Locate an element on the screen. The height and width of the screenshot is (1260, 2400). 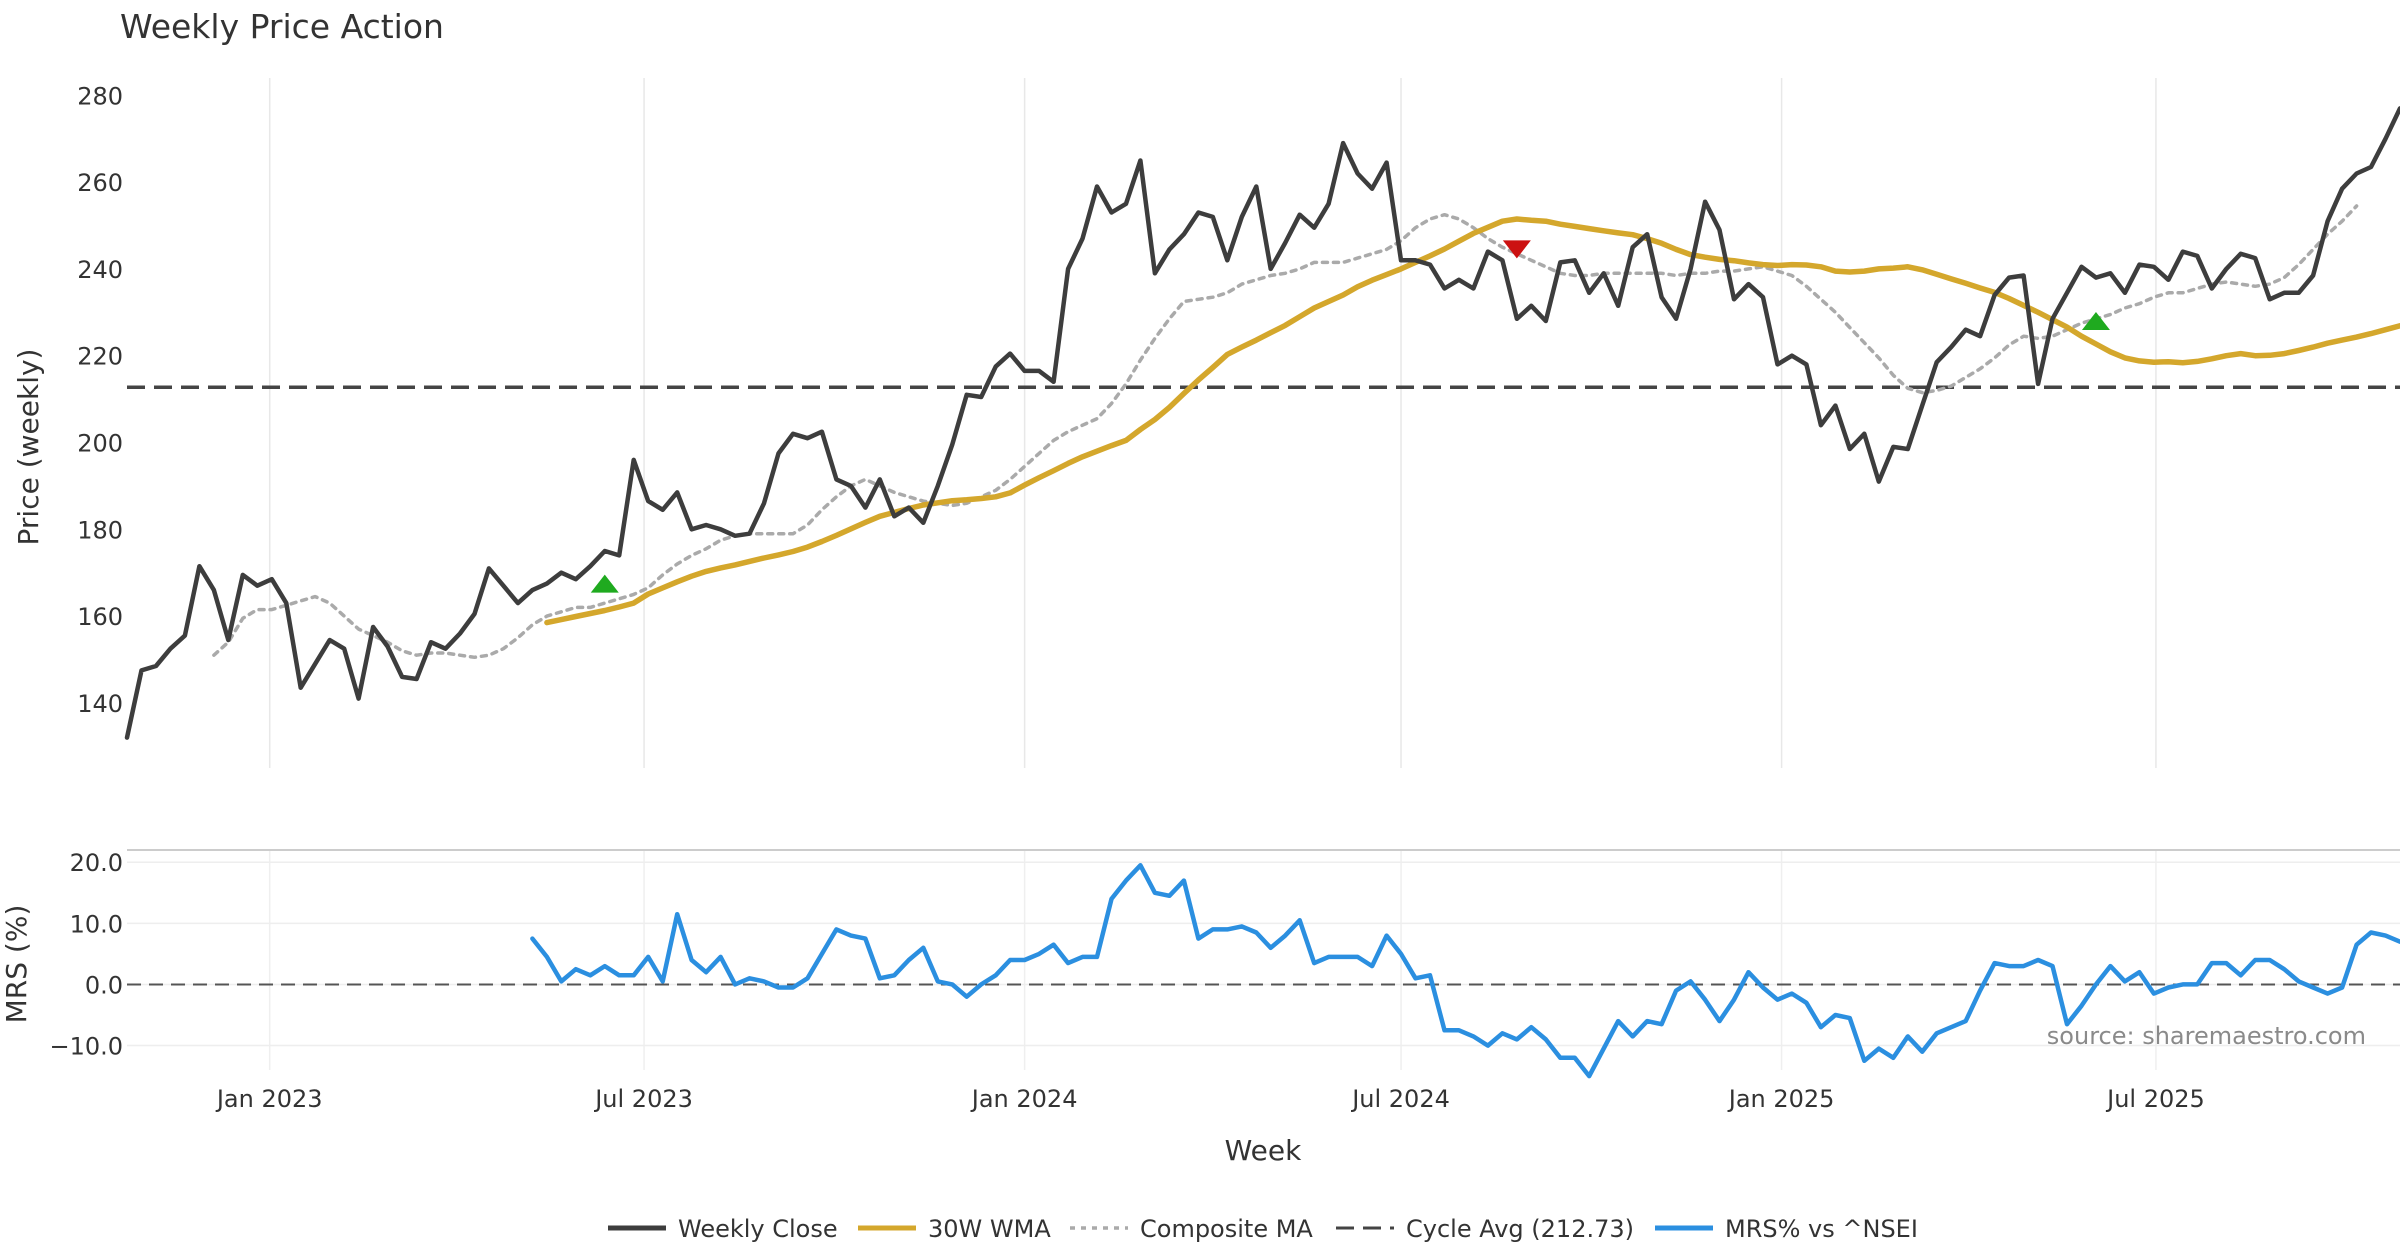
x-tick-label: Jul 2025 is located at coordinates (2155, 1099).